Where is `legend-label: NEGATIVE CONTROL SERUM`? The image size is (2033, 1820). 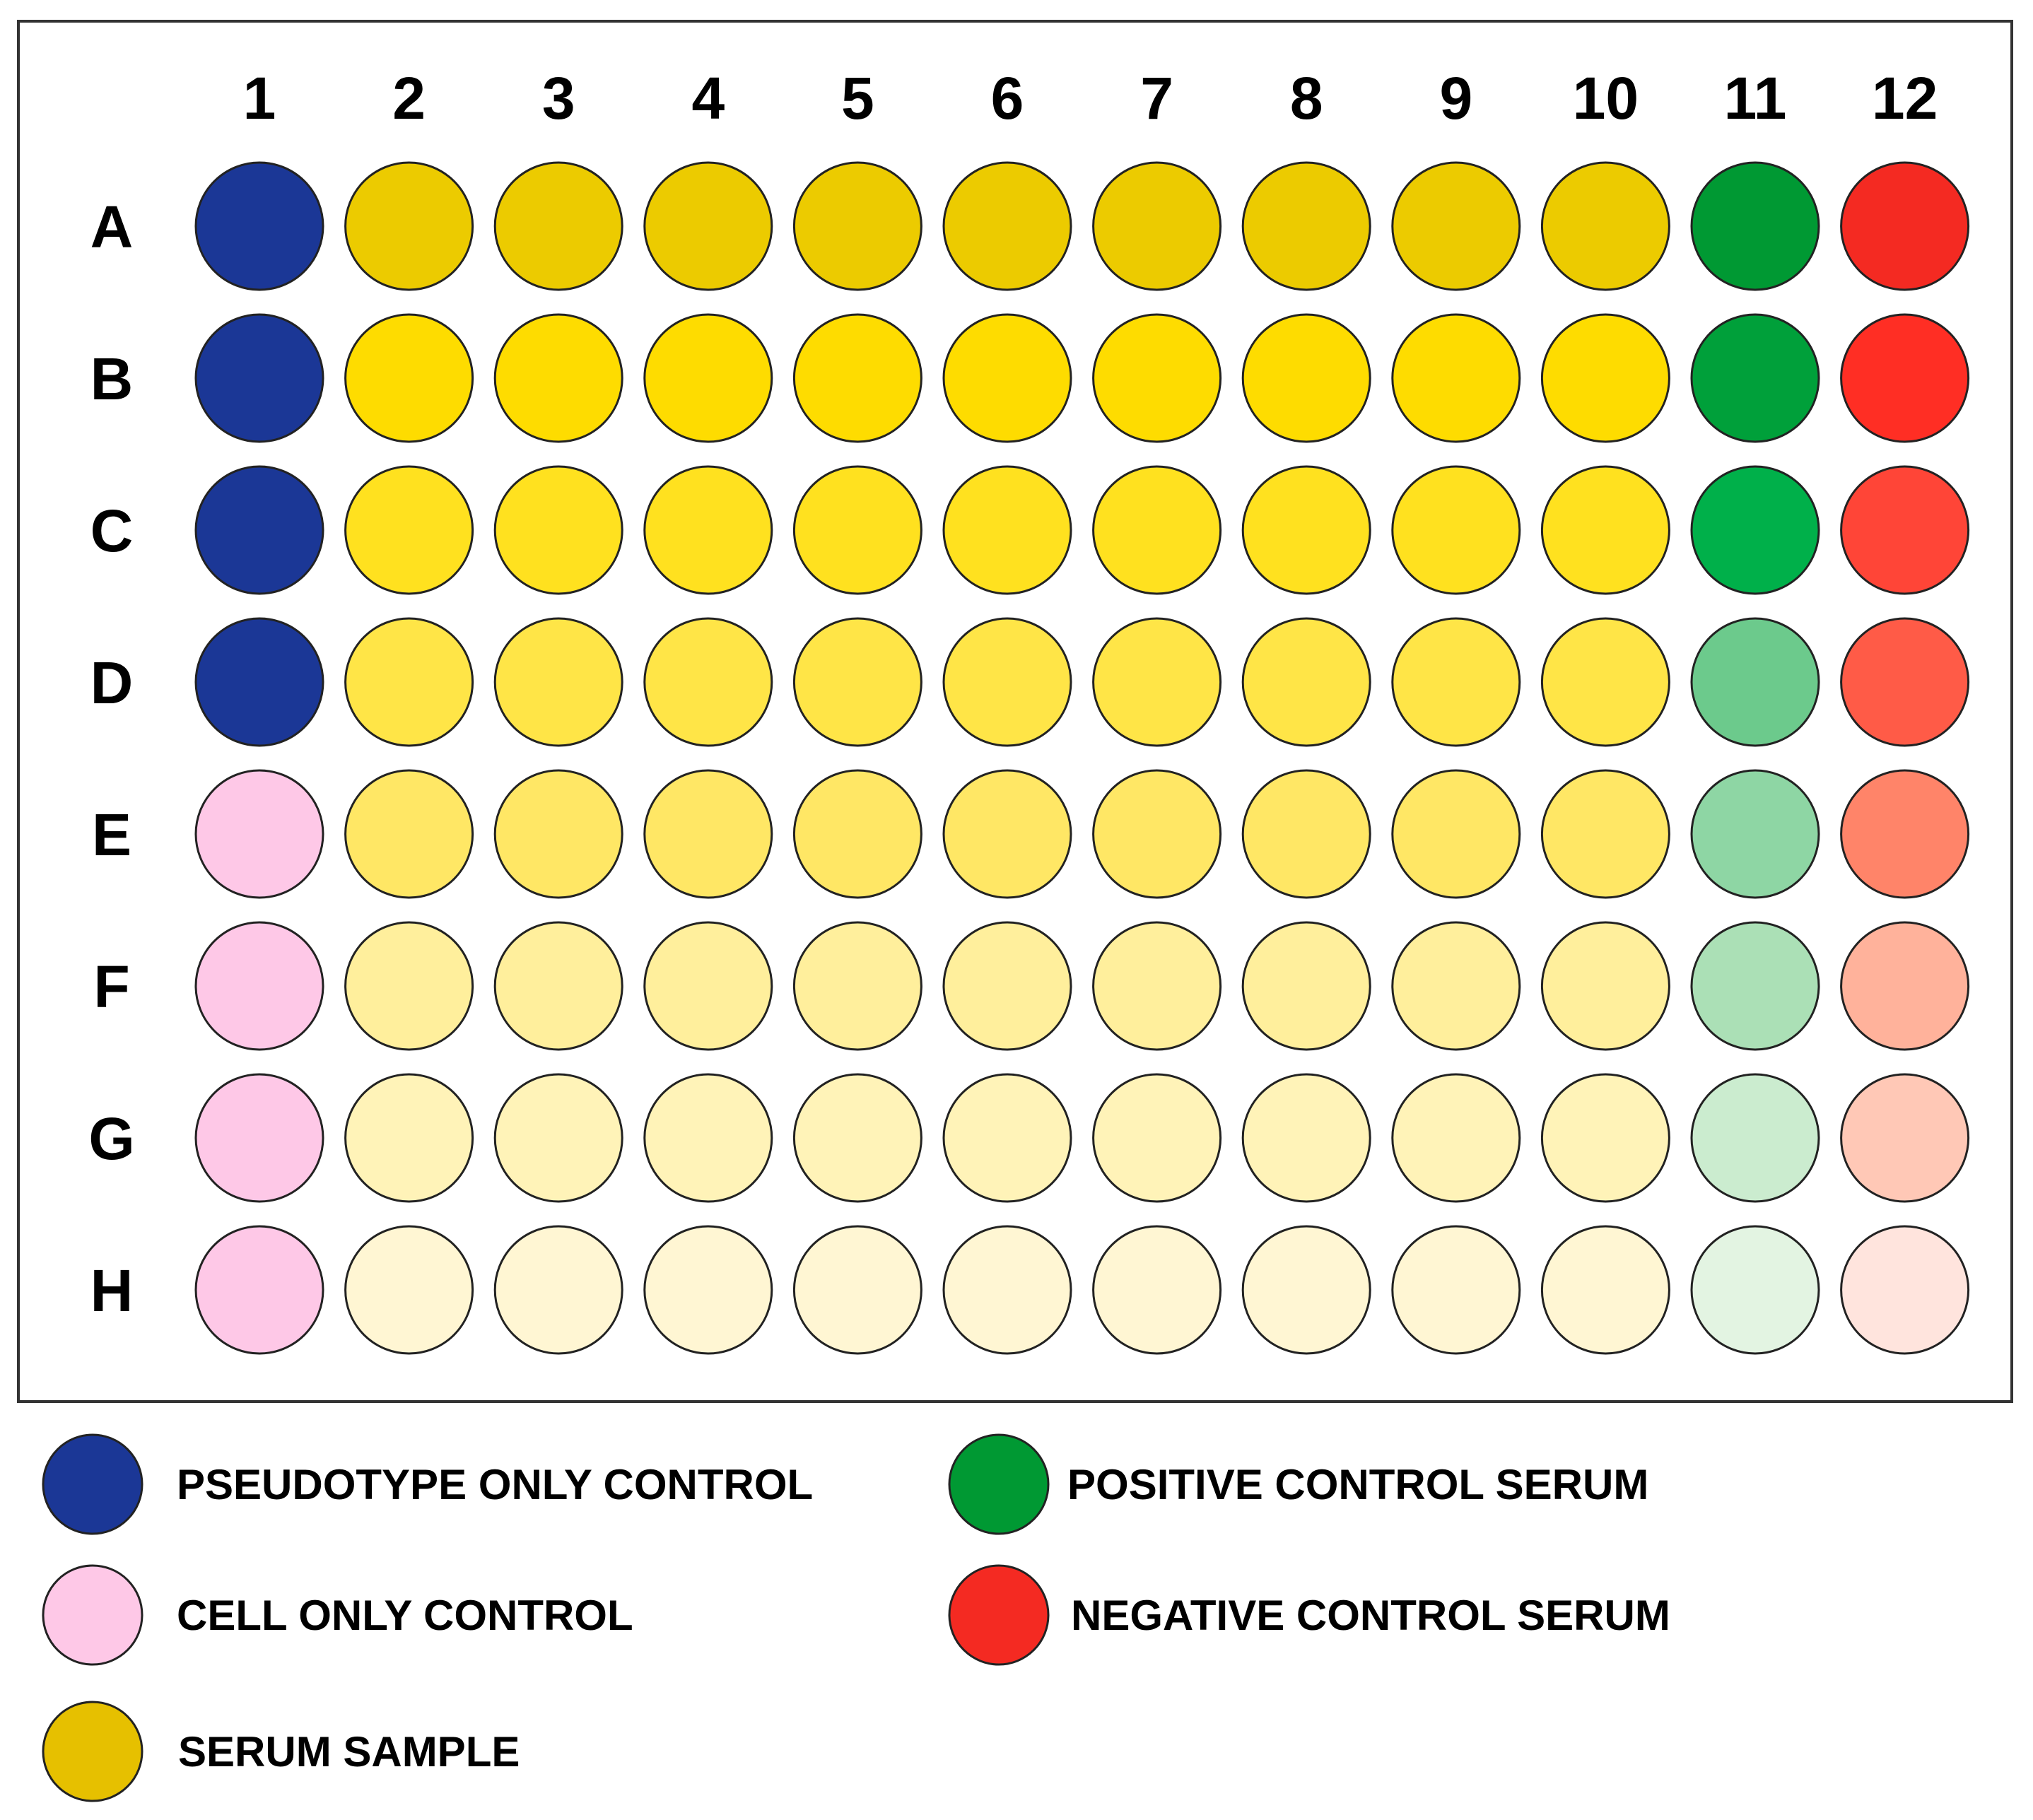
legend-label: NEGATIVE CONTROL SERUM is located at coordinates (1370, 1616).